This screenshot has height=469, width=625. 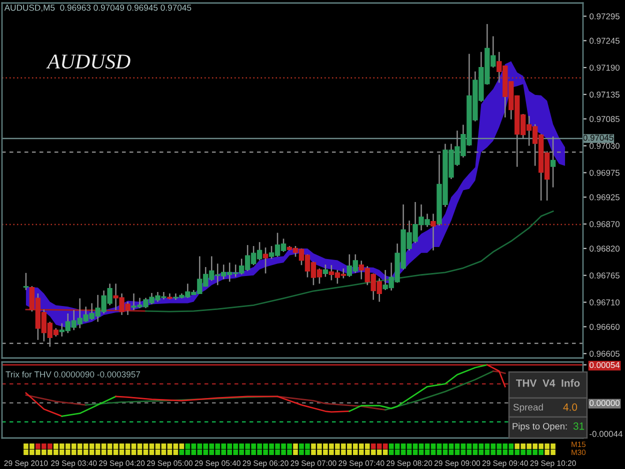 I want to click on y-tick-label: 0.96975, so click(x=605, y=173).